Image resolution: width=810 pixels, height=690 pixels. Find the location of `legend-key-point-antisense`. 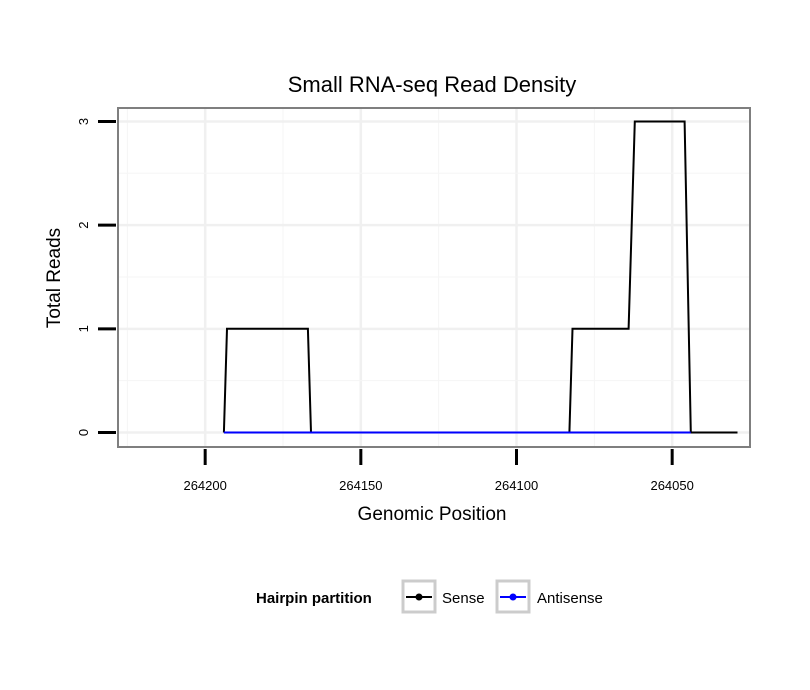

legend-key-point-antisense is located at coordinates (513, 597).